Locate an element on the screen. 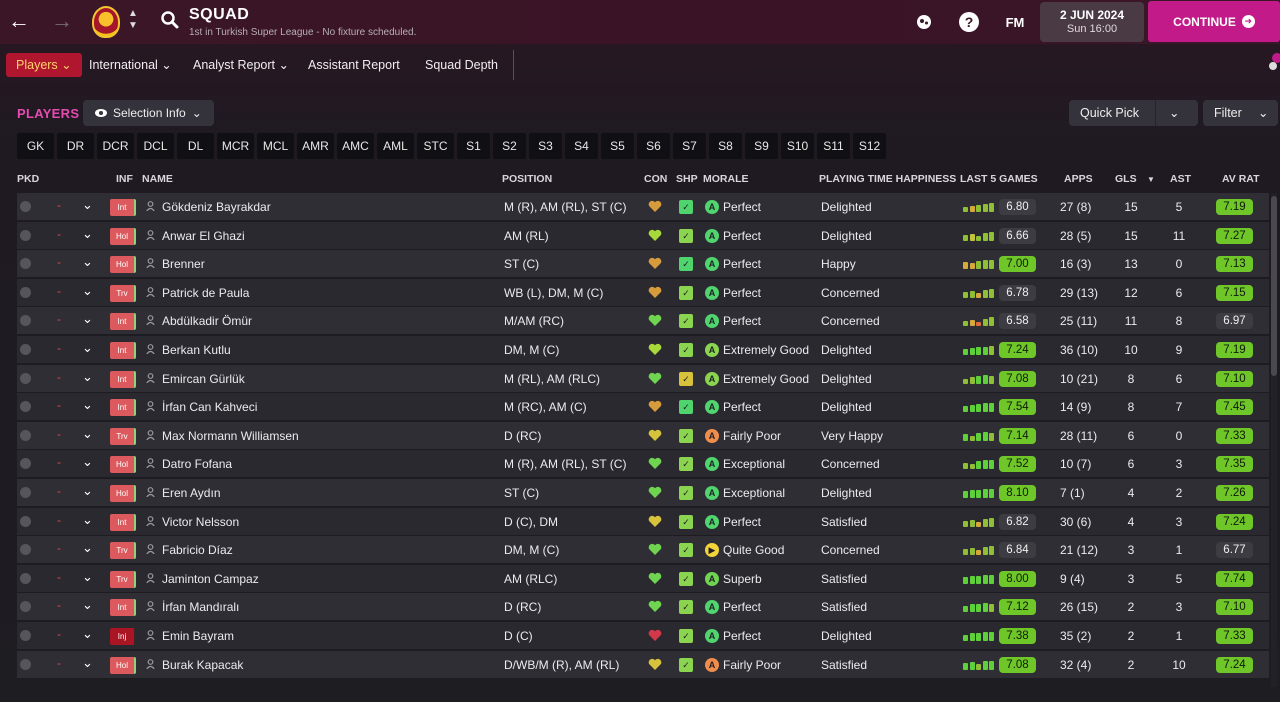 The width and height of the screenshot is (1280, 702). player-name: Berkan Kutlu is located at coordinates (196, 350).